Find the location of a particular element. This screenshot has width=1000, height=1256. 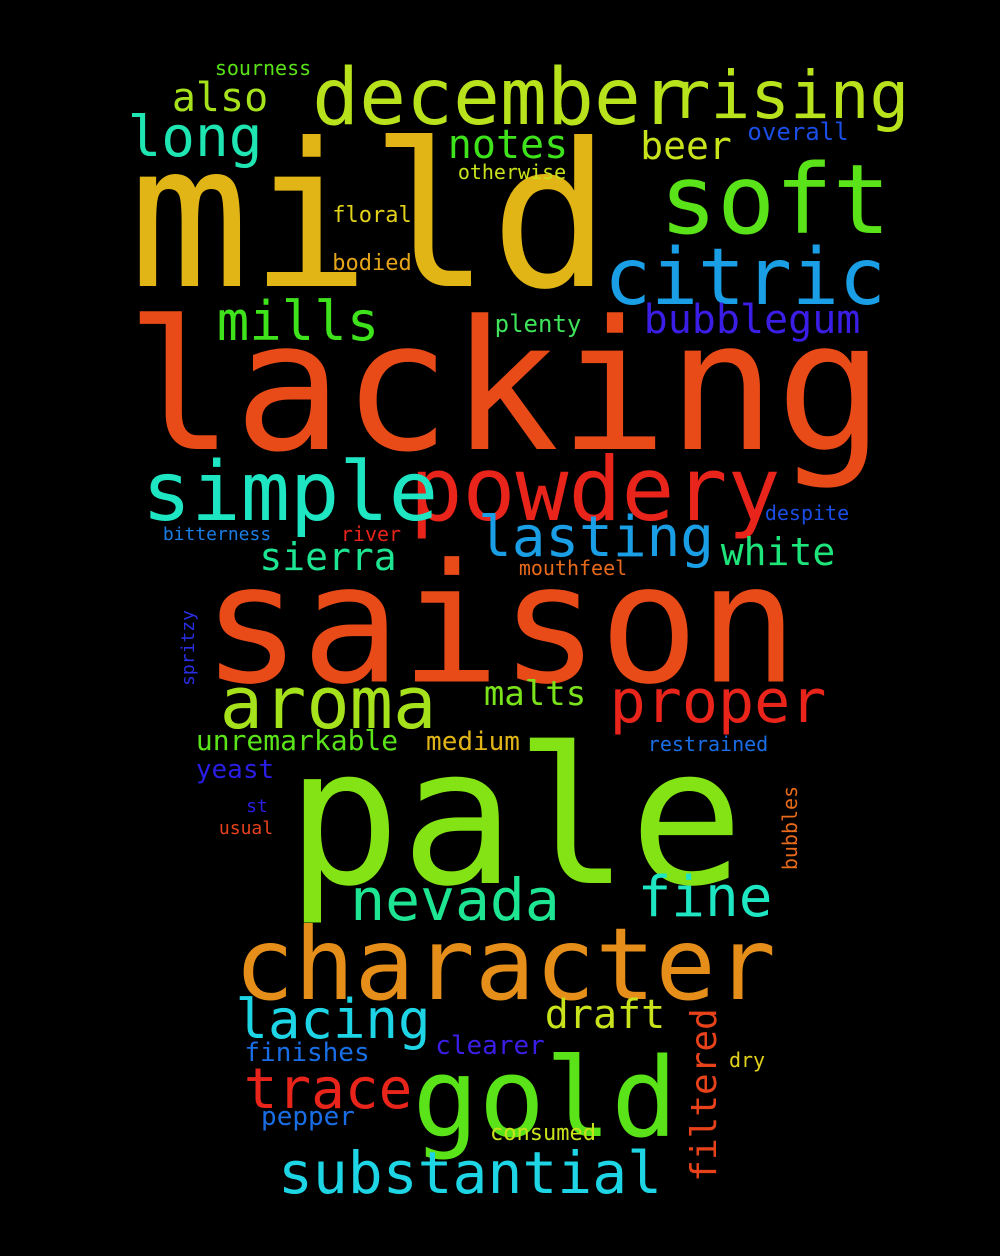

word-long: long is located at coordinates (195, 137).